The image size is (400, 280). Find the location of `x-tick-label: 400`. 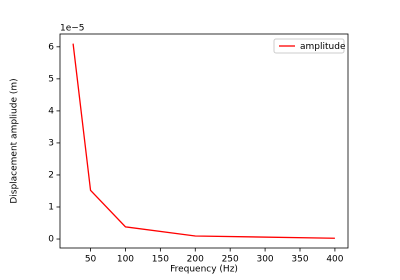

x-tick-label: 400 is located at coordinates (334, 260).